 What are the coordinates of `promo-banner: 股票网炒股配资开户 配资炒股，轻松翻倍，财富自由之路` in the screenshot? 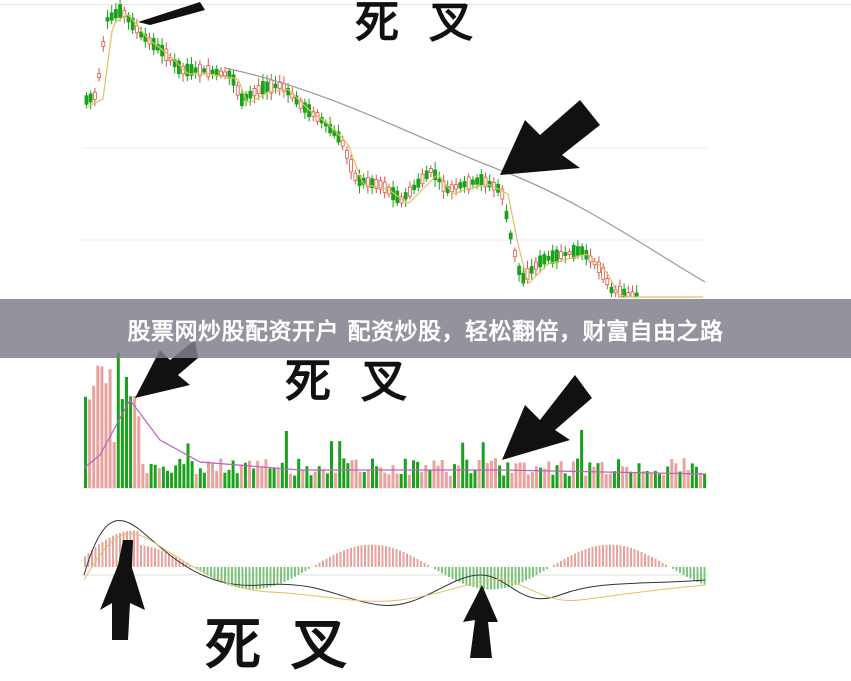 It's located at (425, 328).